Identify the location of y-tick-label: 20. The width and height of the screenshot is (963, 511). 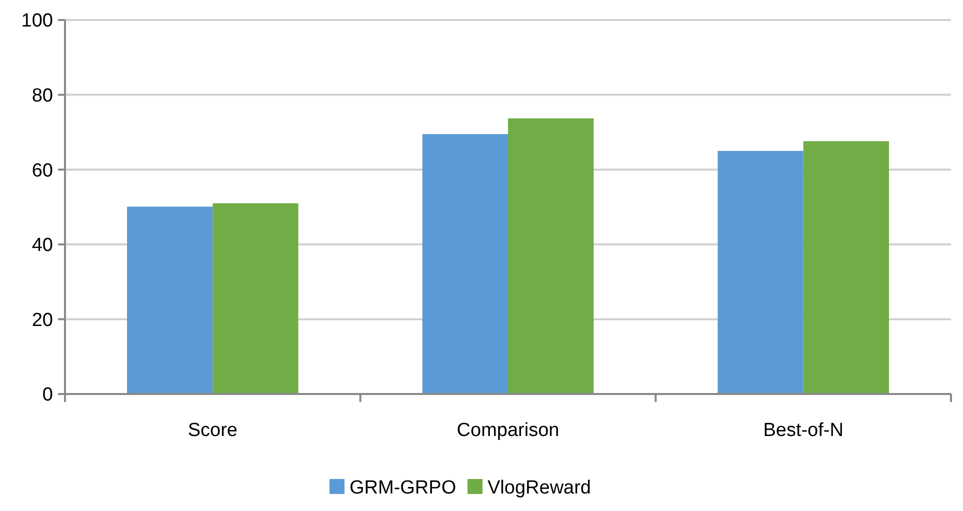
(42, 320).